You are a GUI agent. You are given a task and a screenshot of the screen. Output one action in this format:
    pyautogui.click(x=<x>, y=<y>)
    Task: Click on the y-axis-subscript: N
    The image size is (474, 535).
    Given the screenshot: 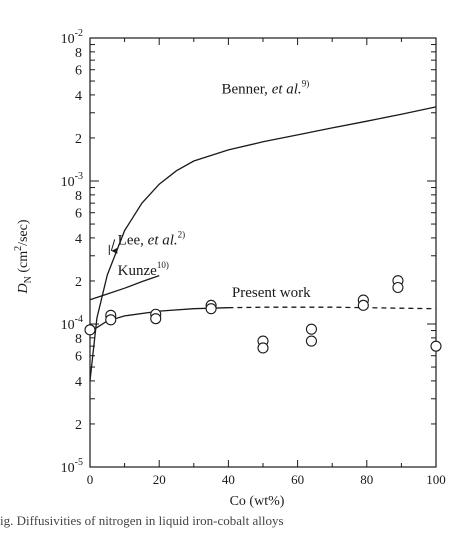 What is the action you would take?
    pyautogui.click(x=28, y=279)
    